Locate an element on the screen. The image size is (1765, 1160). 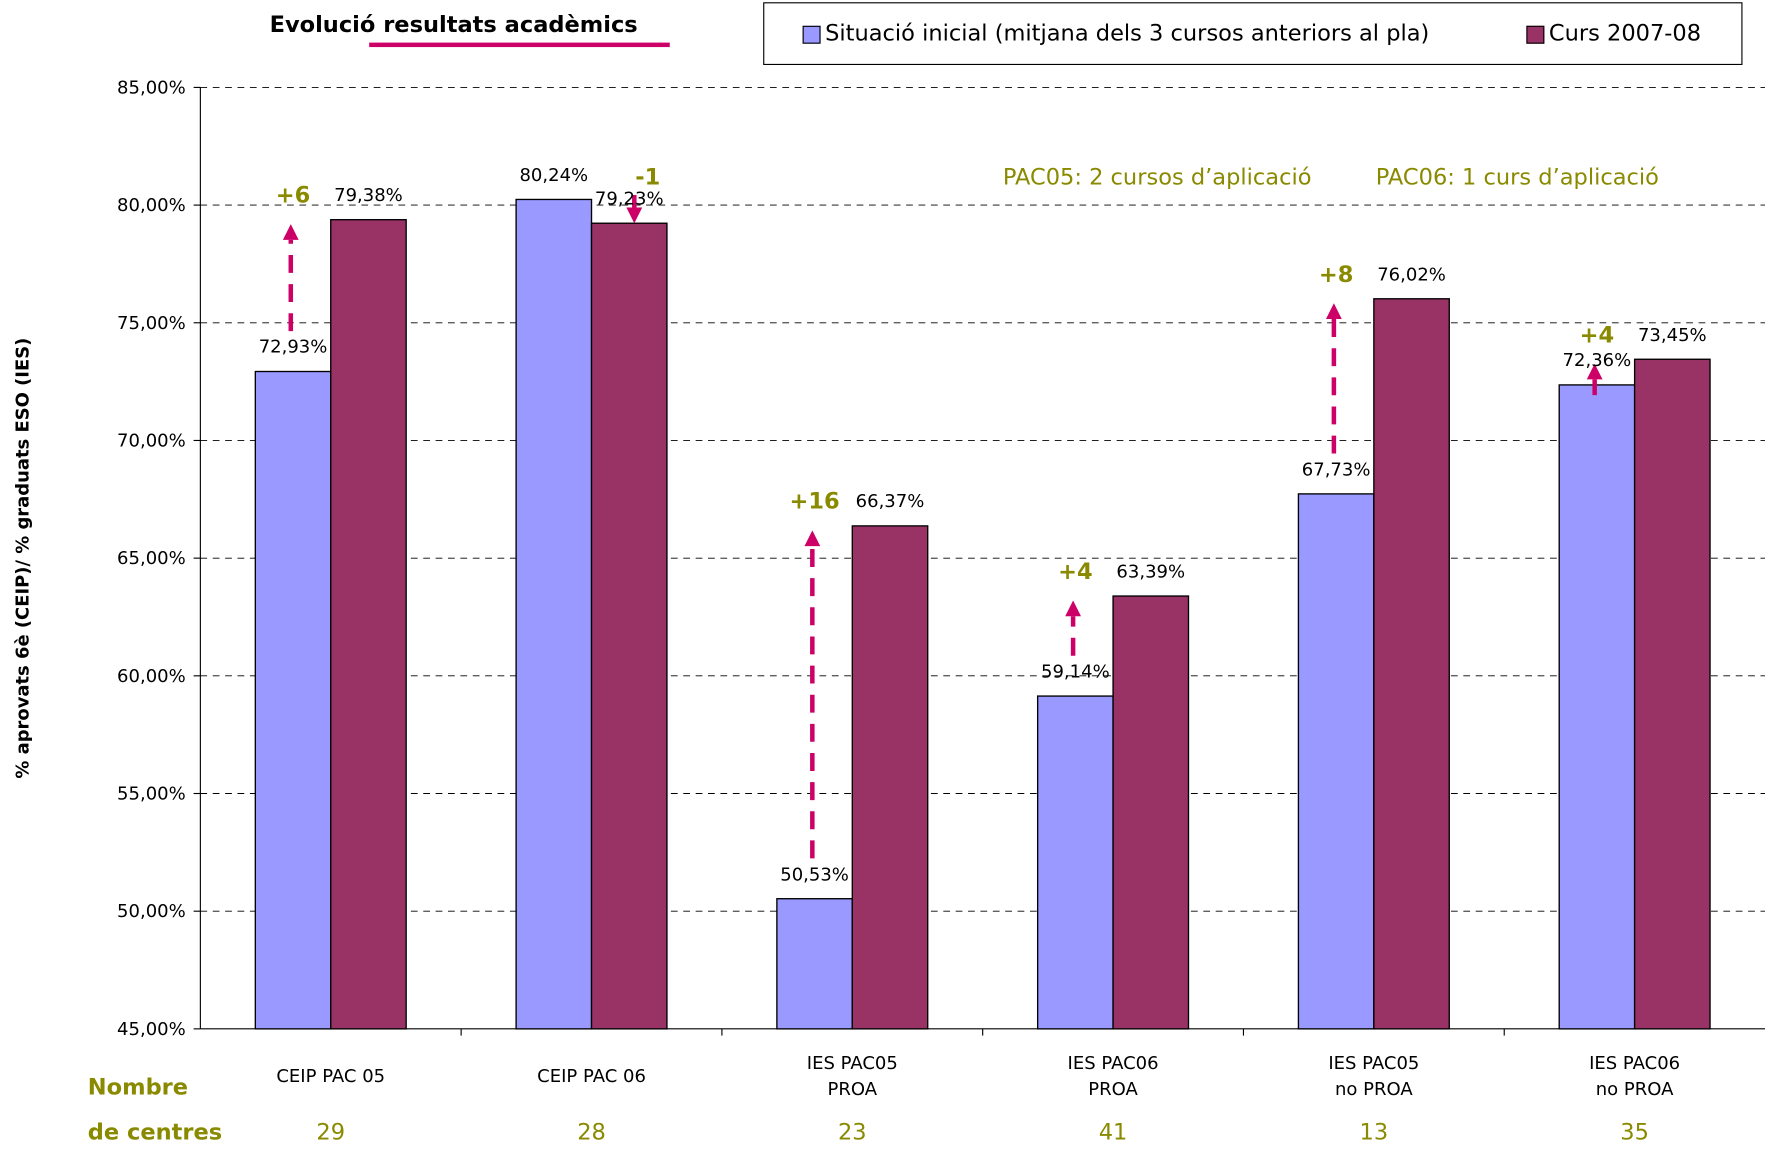
title-underline is located at coordinates (519, 45).